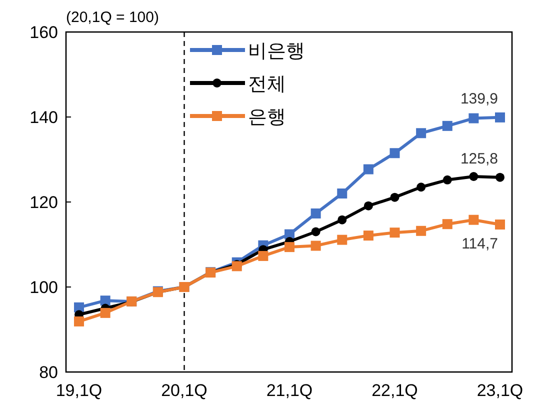 The image size is (537, 406). Describe the element at coordinates (79, 390) in the screenshot. I see `x-tick-label: 19,1Q` at that location.